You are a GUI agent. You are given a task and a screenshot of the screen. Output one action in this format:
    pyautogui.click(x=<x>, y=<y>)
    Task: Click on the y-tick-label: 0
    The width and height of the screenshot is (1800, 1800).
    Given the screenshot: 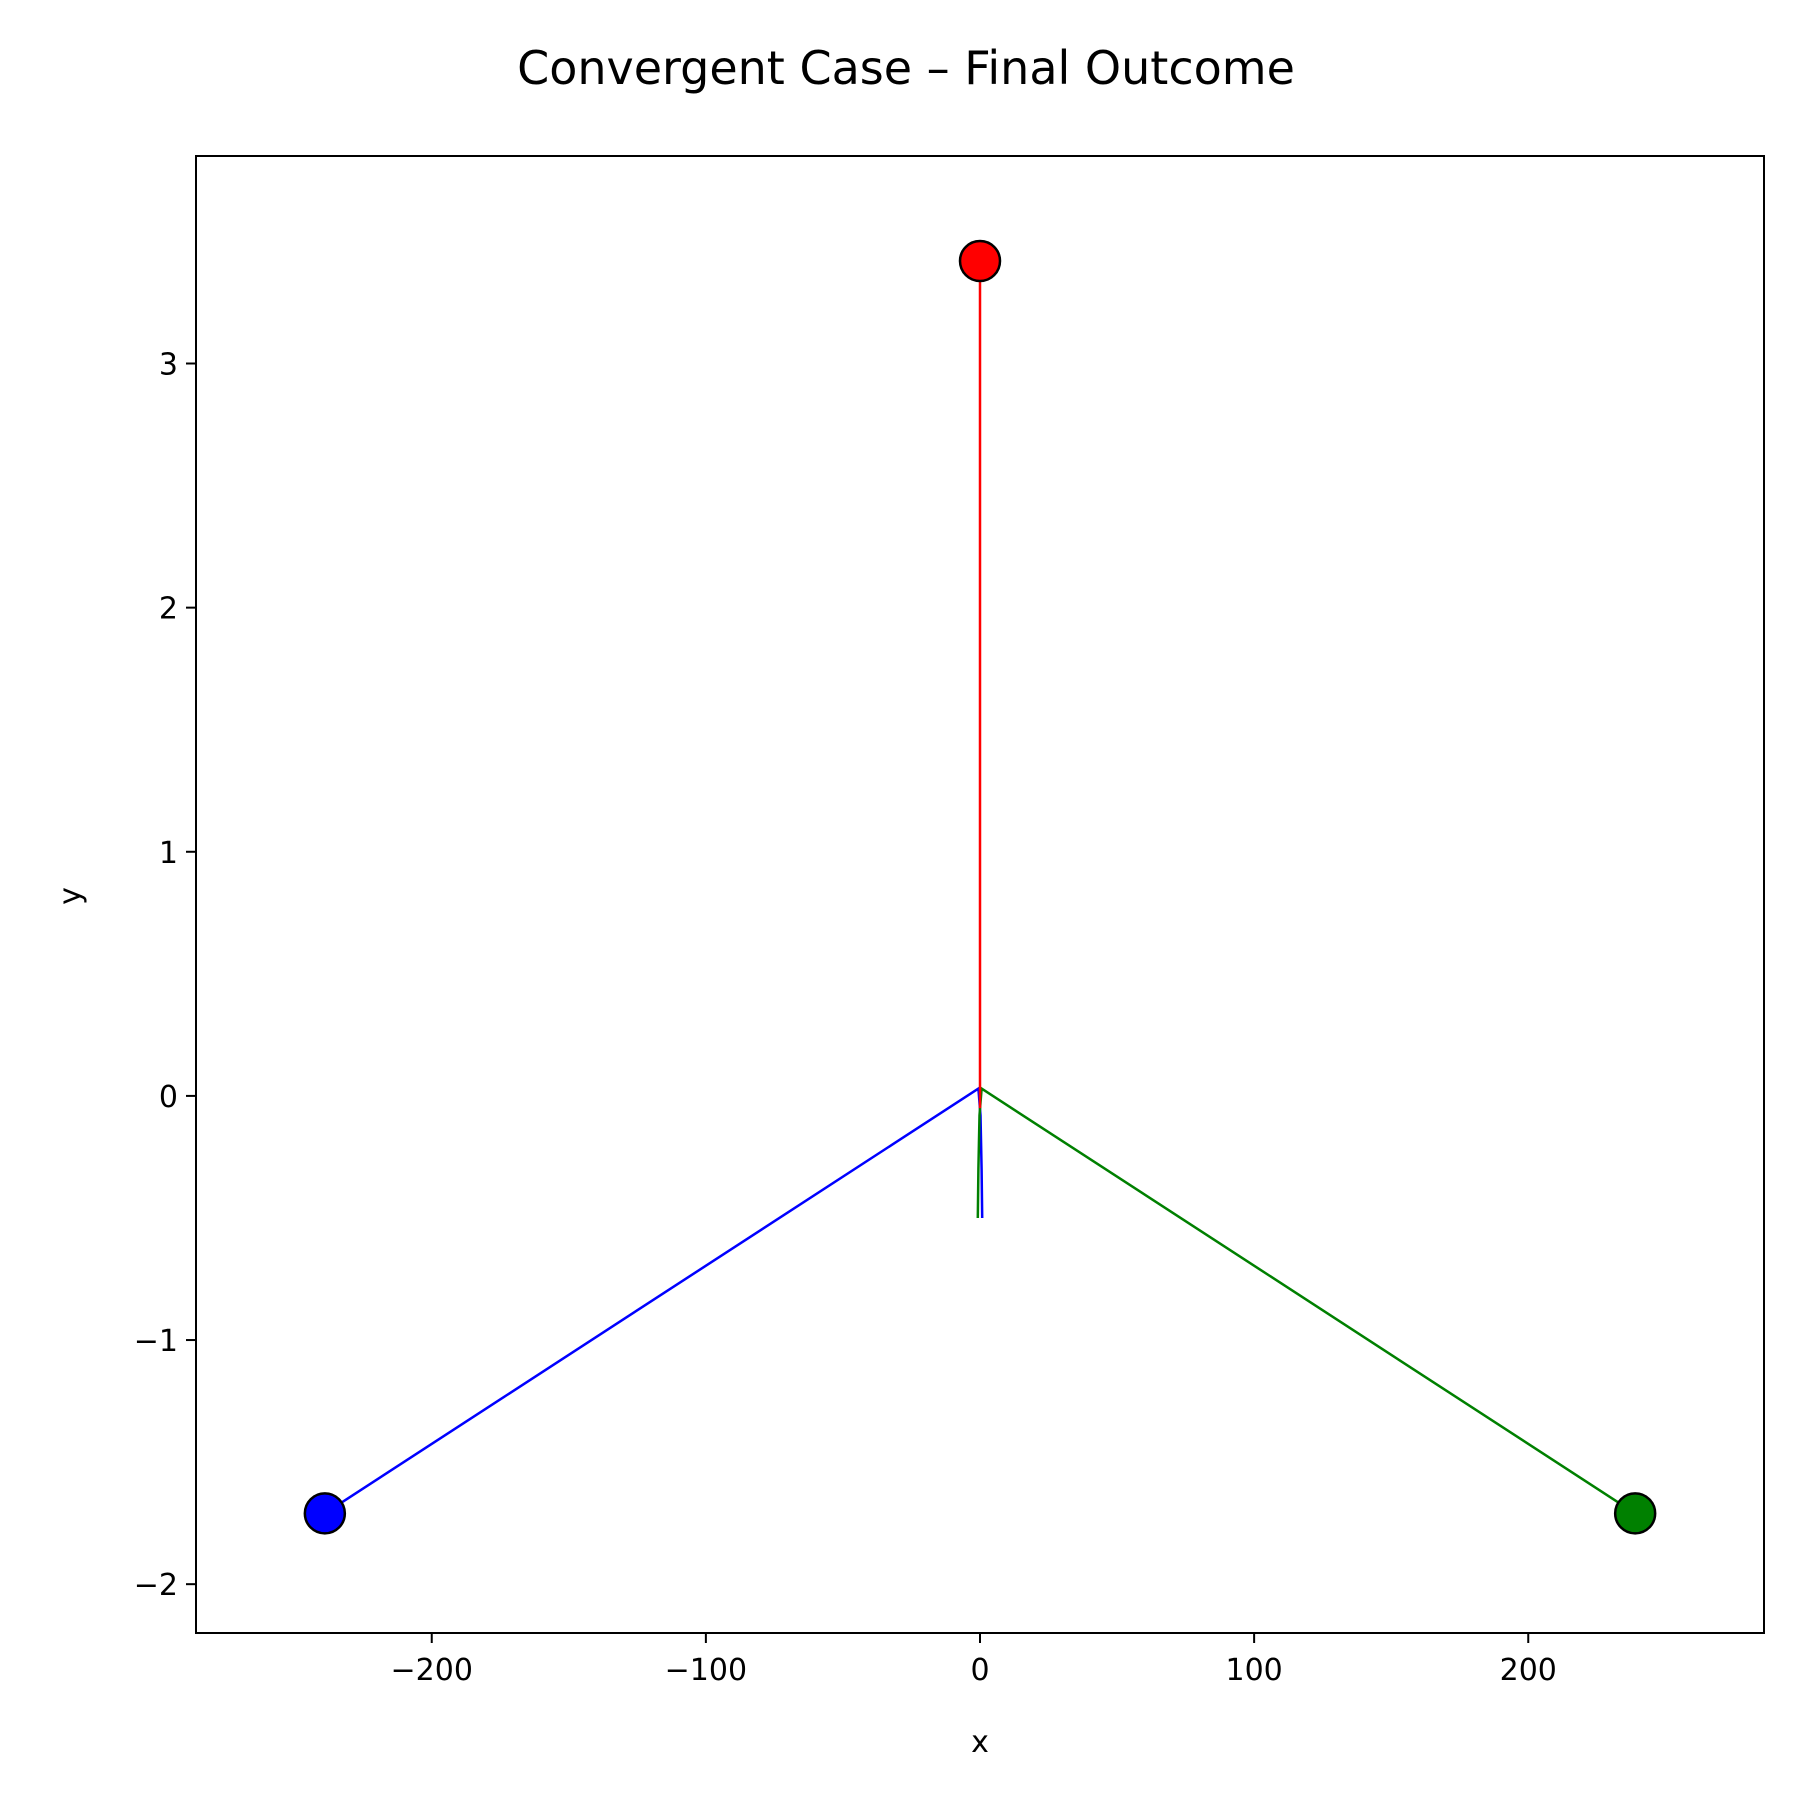 What is the action you would take?
    pyautogui.click(x=168, y=1097)
    